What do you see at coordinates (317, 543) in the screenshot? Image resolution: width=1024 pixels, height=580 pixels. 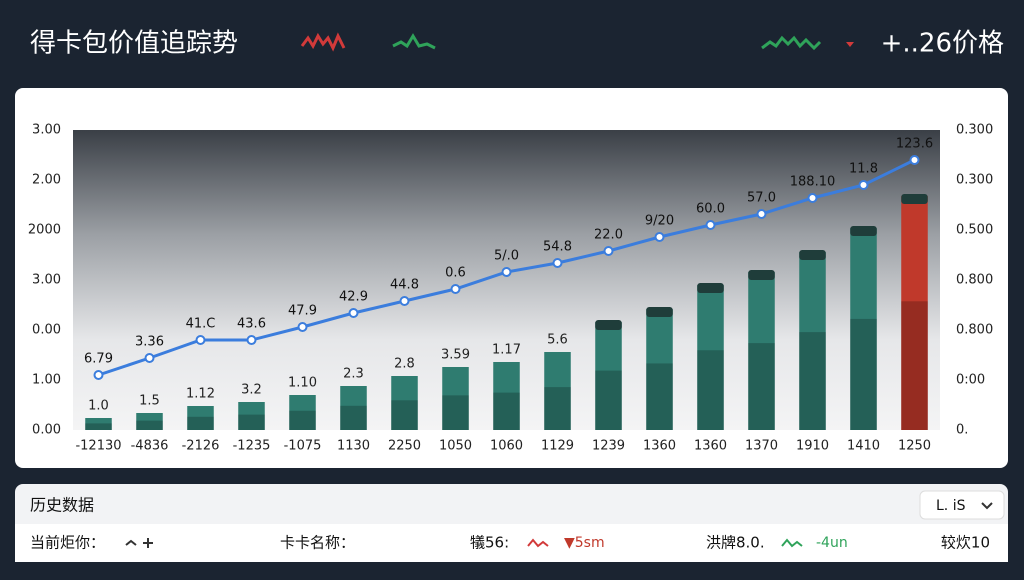 I see `row-cell: 卡卡名称：` at bounding box center [317, 543].